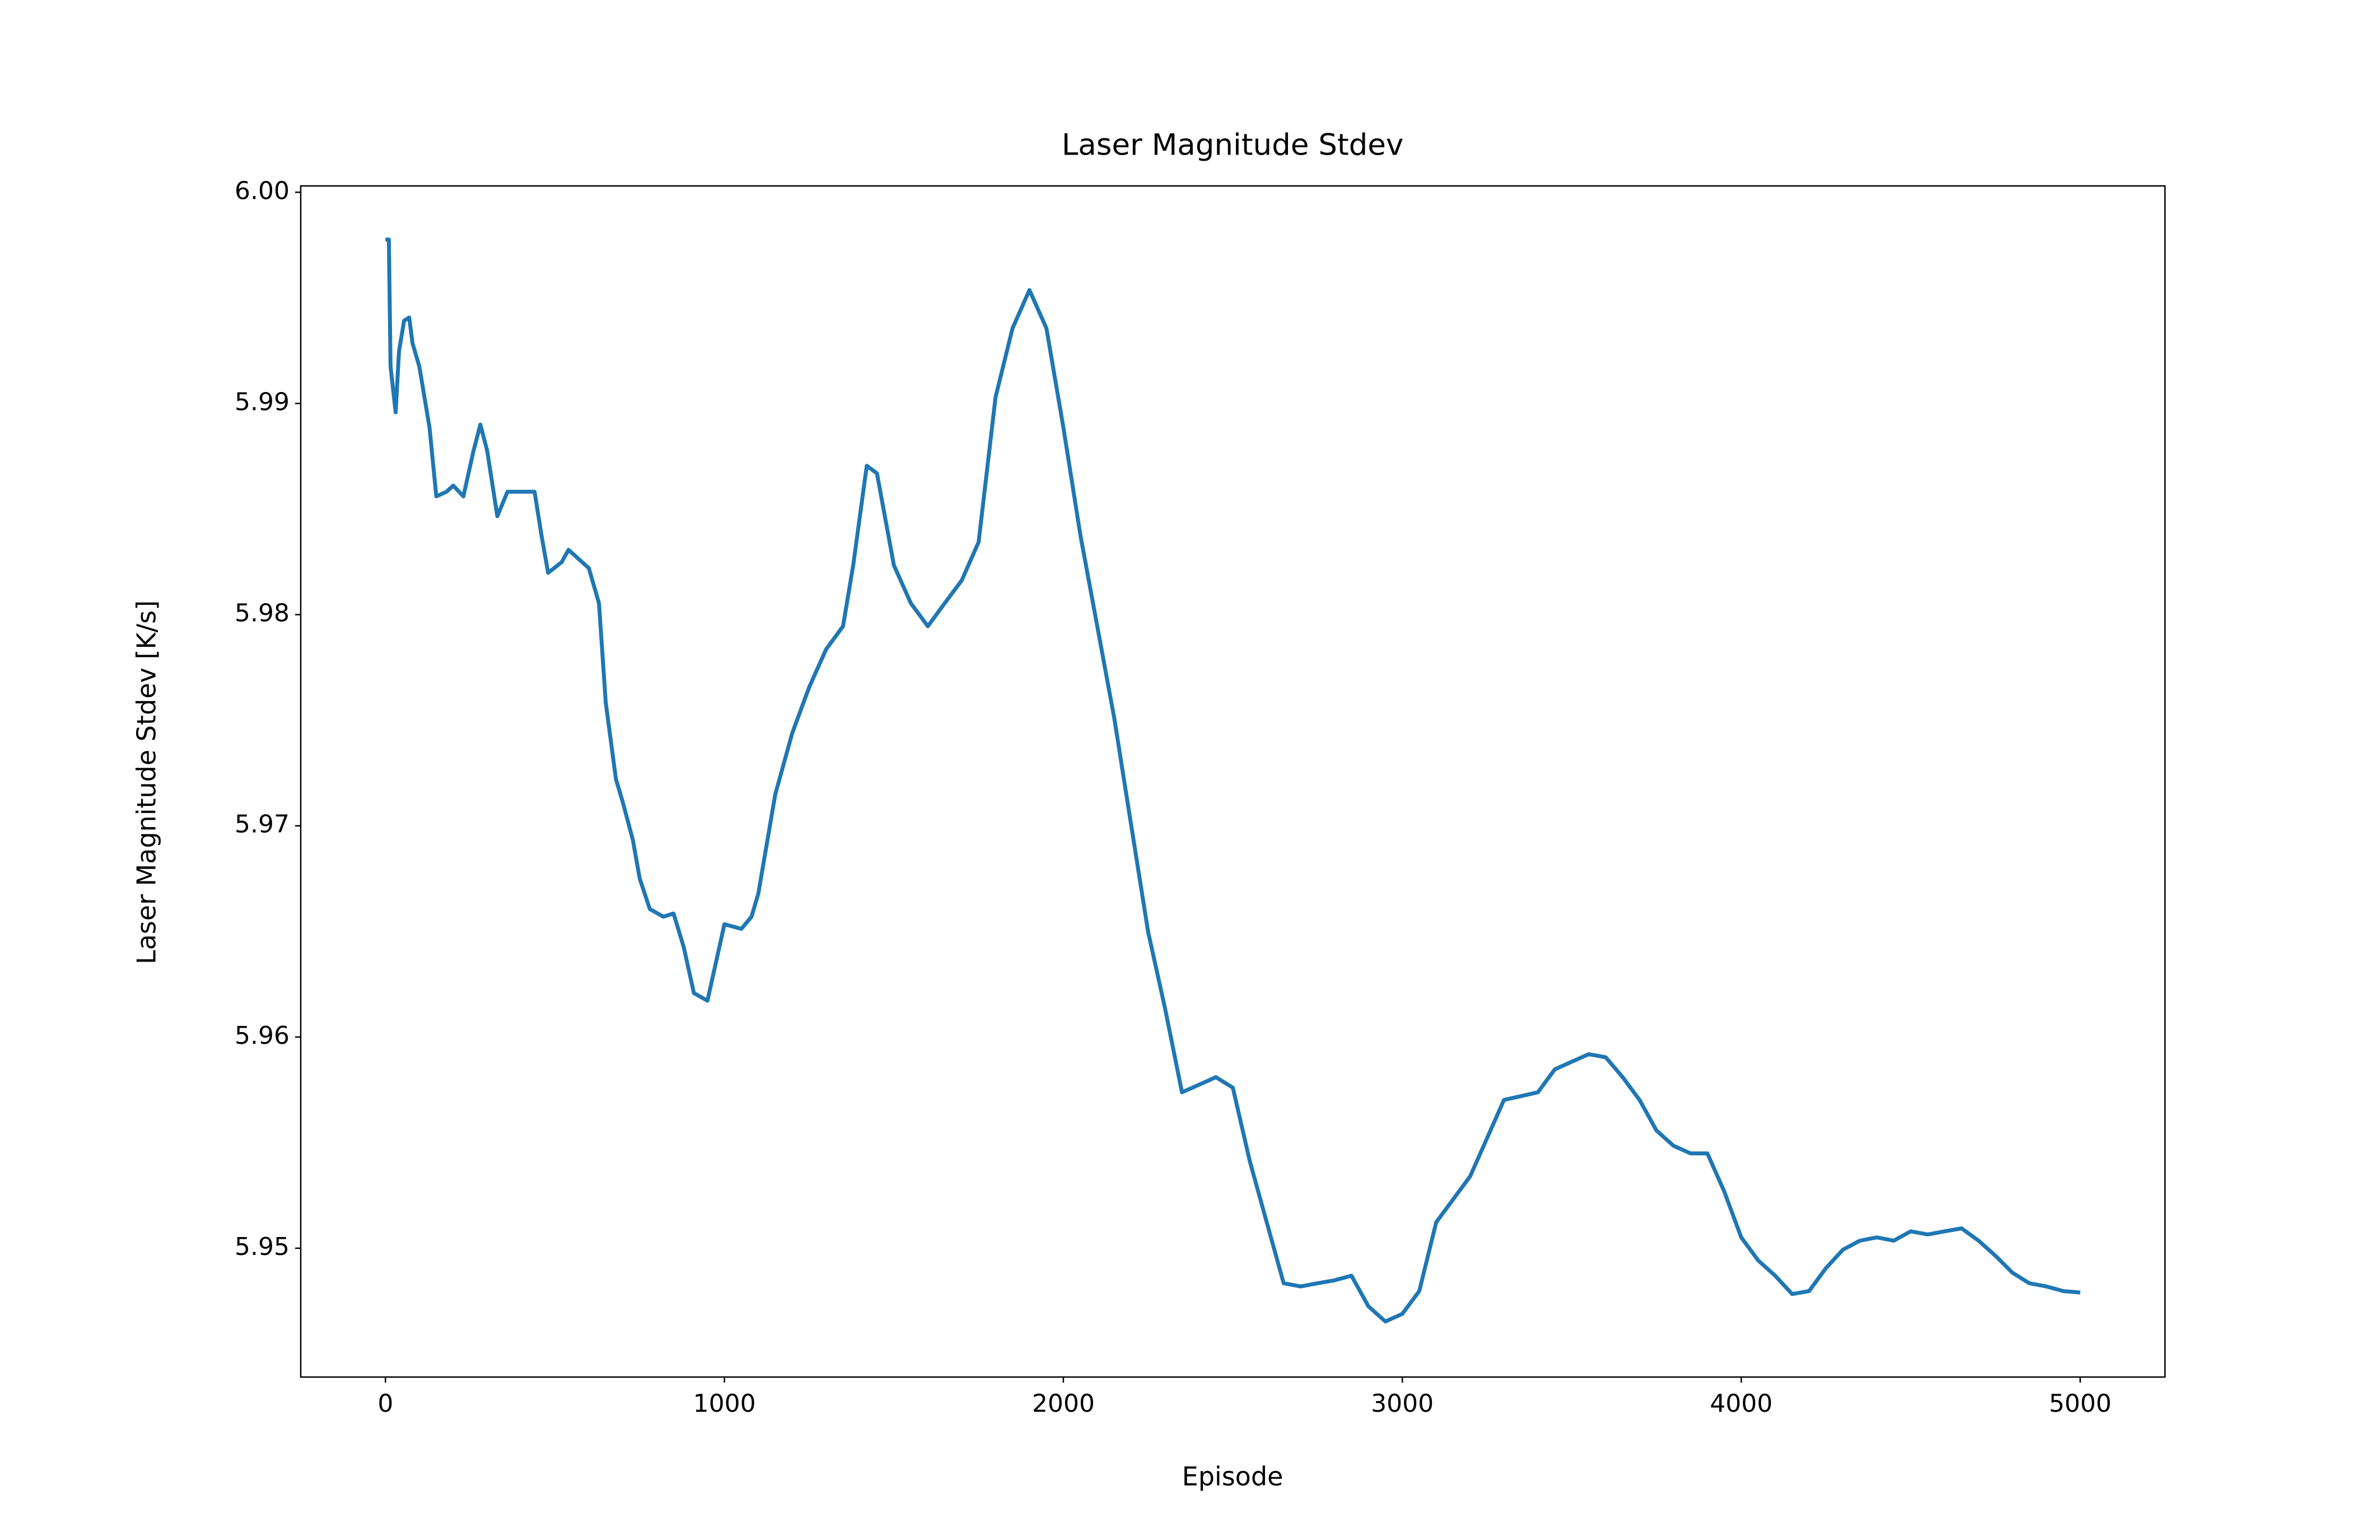  What do you see at coordinates (385, 1404) in the screenshot?
I see `x-tick-label: 0` at bounding box center [385, 1404].